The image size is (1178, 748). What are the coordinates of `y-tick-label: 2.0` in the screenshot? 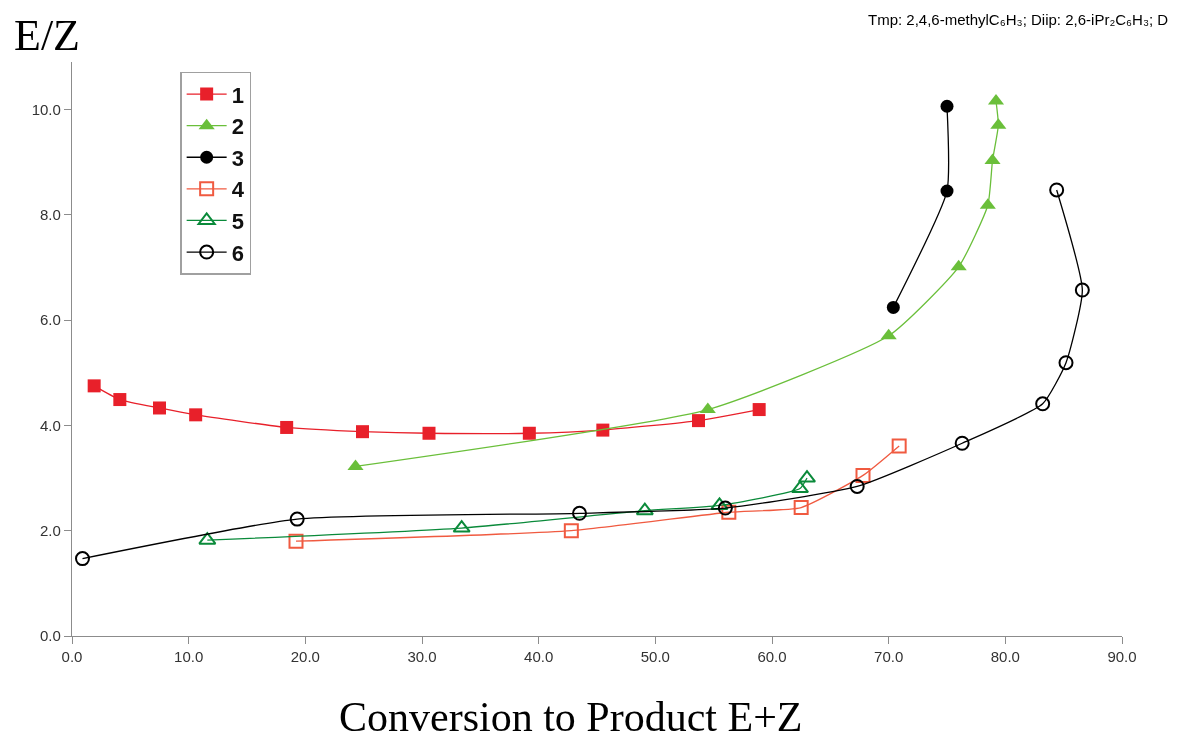 It's located at (50, 530).